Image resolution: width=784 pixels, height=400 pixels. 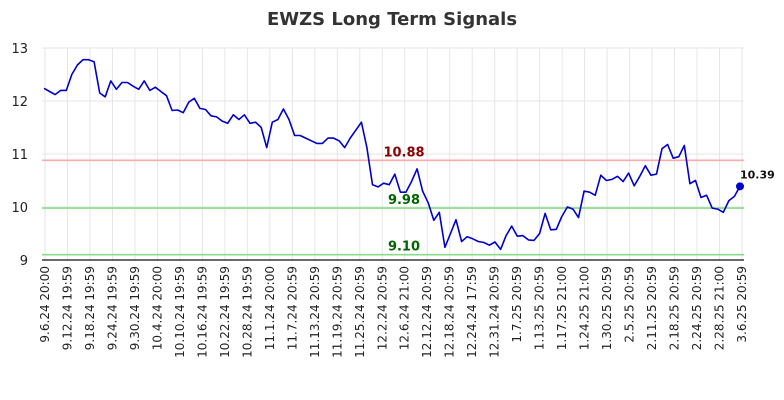 I want to click on y-tick-label: 9, so click(x=24, y=261).